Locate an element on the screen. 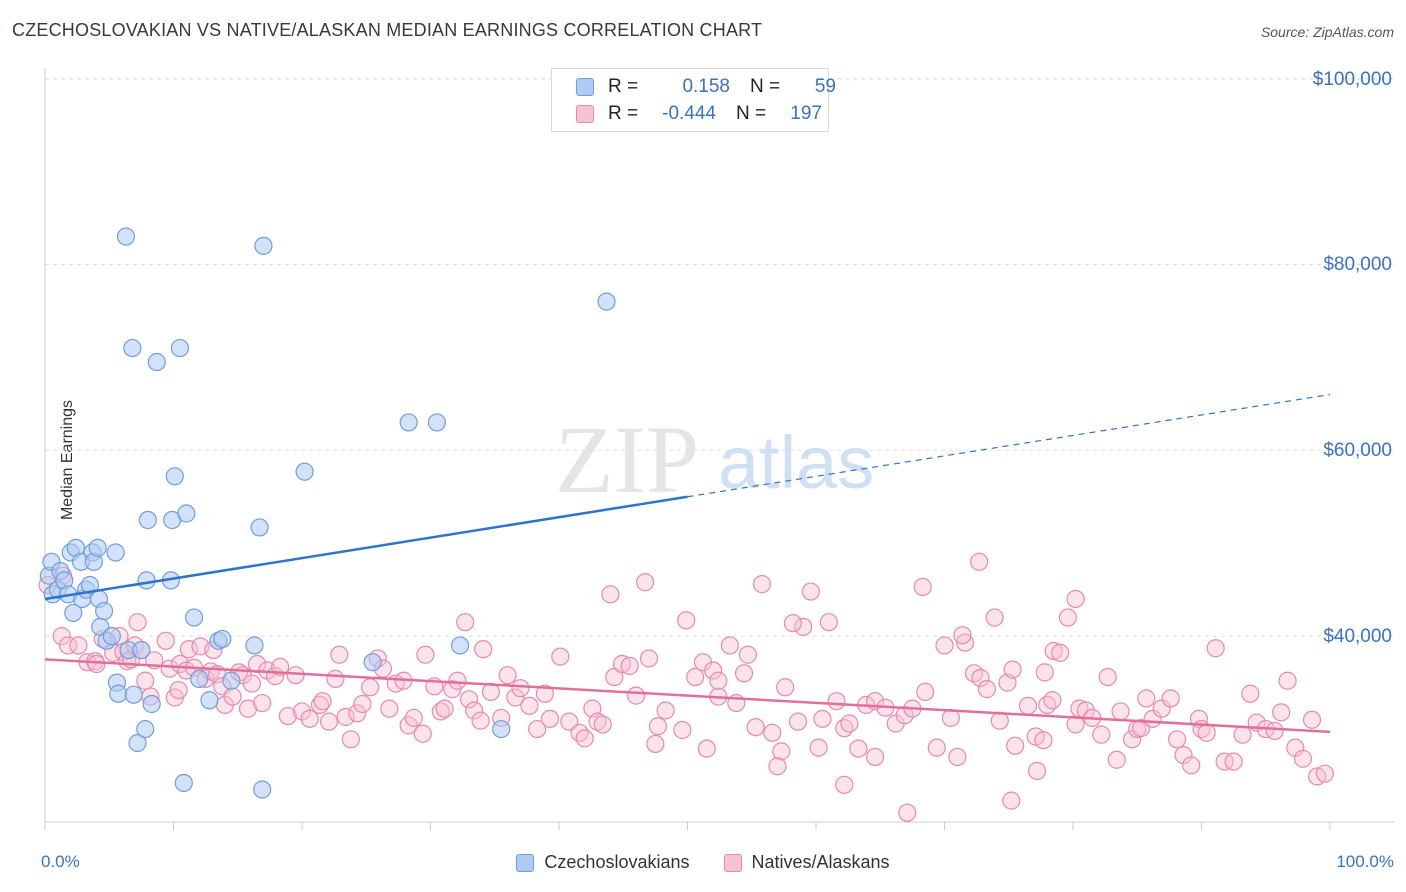 The image size is (1406, 892). series-legend: Czechoslovakians Natives/Alaskans is located at coordinates (703, 862).